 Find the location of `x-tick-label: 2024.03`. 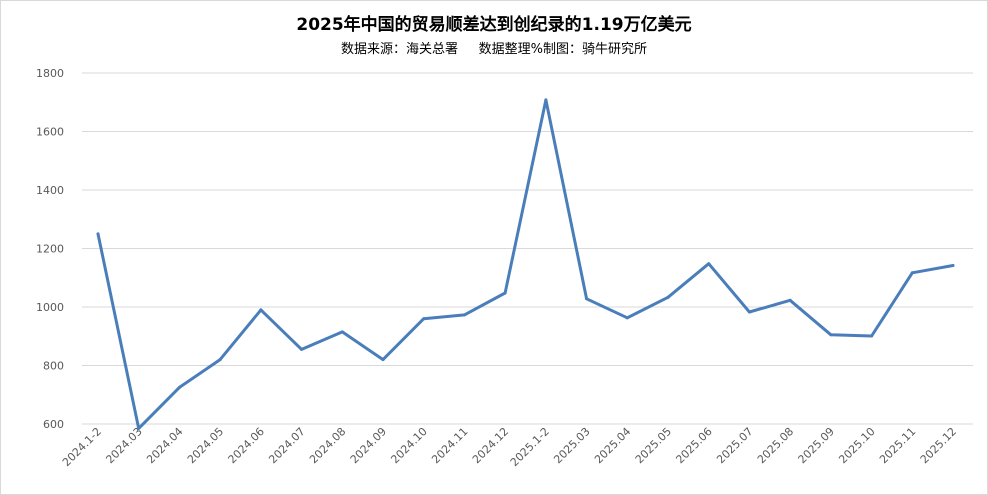

x-tick-label: 2024.03 is located at coordinates (123, 445).